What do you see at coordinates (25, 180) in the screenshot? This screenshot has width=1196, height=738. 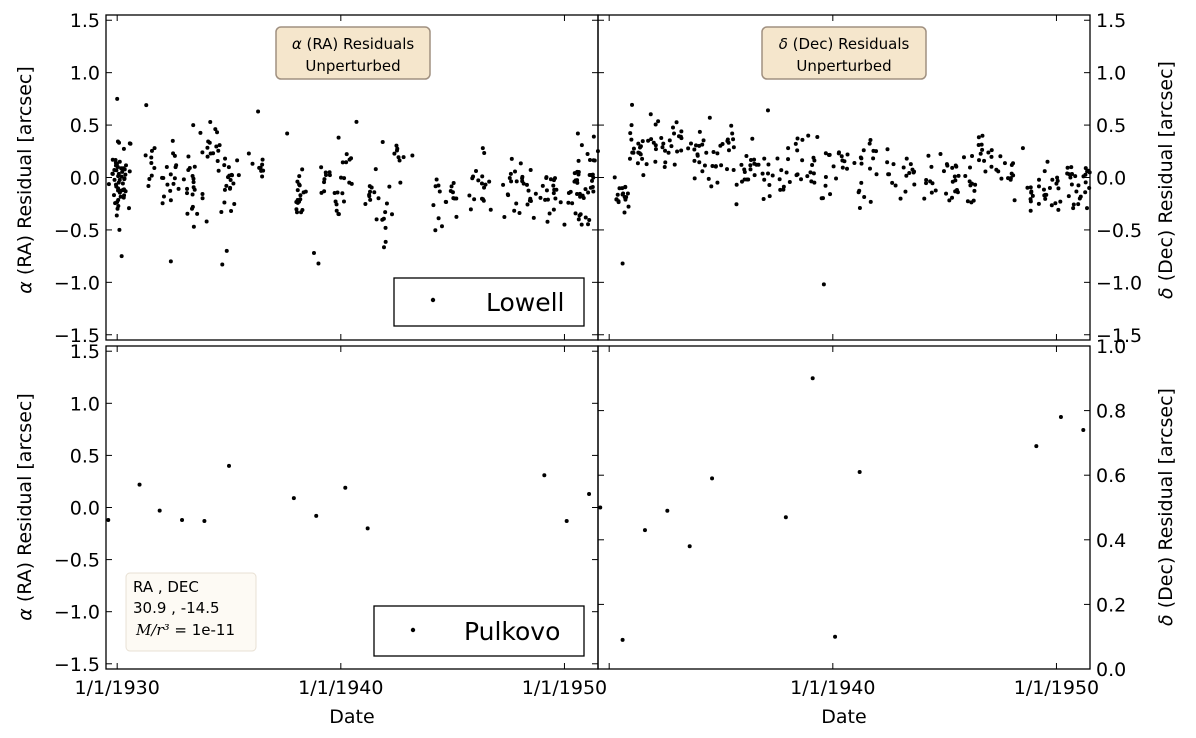 I see `y-axis-label-top-left: α (RA) Residual [arcsec]` at bounding box center [25, 180].